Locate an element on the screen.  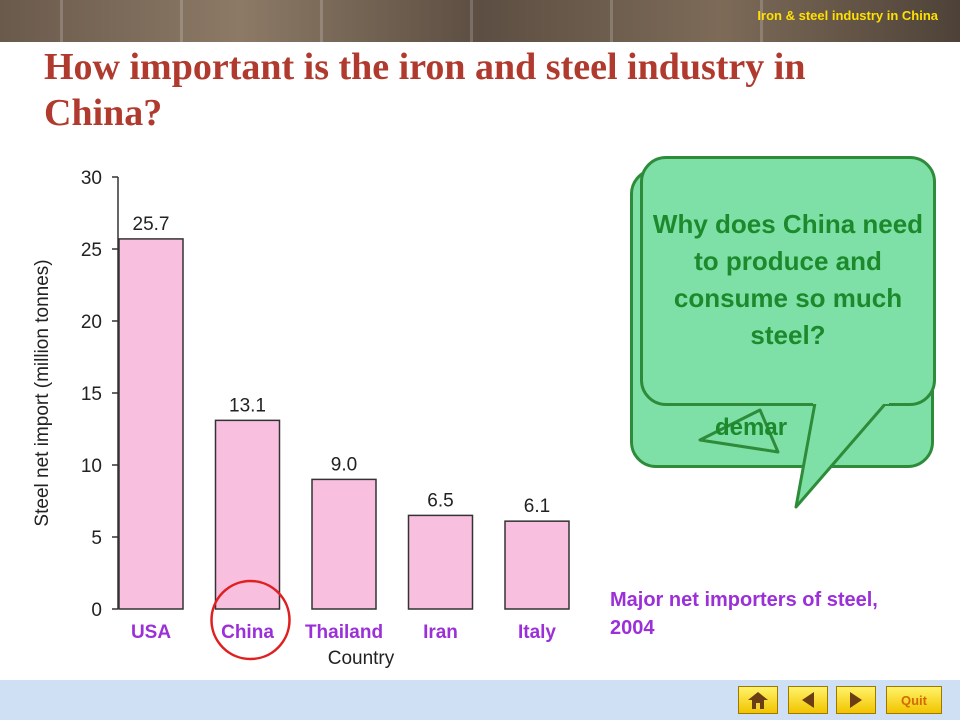
y-tick-label: 0 is located at coordinates (96, 610).